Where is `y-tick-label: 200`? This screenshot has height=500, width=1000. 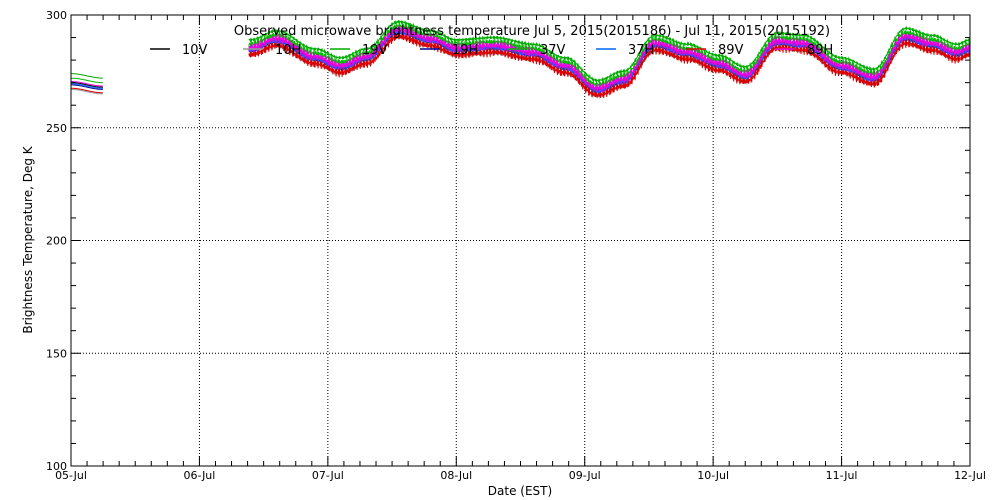 y-tick-label: 200 is located at coordinates (56, 241).